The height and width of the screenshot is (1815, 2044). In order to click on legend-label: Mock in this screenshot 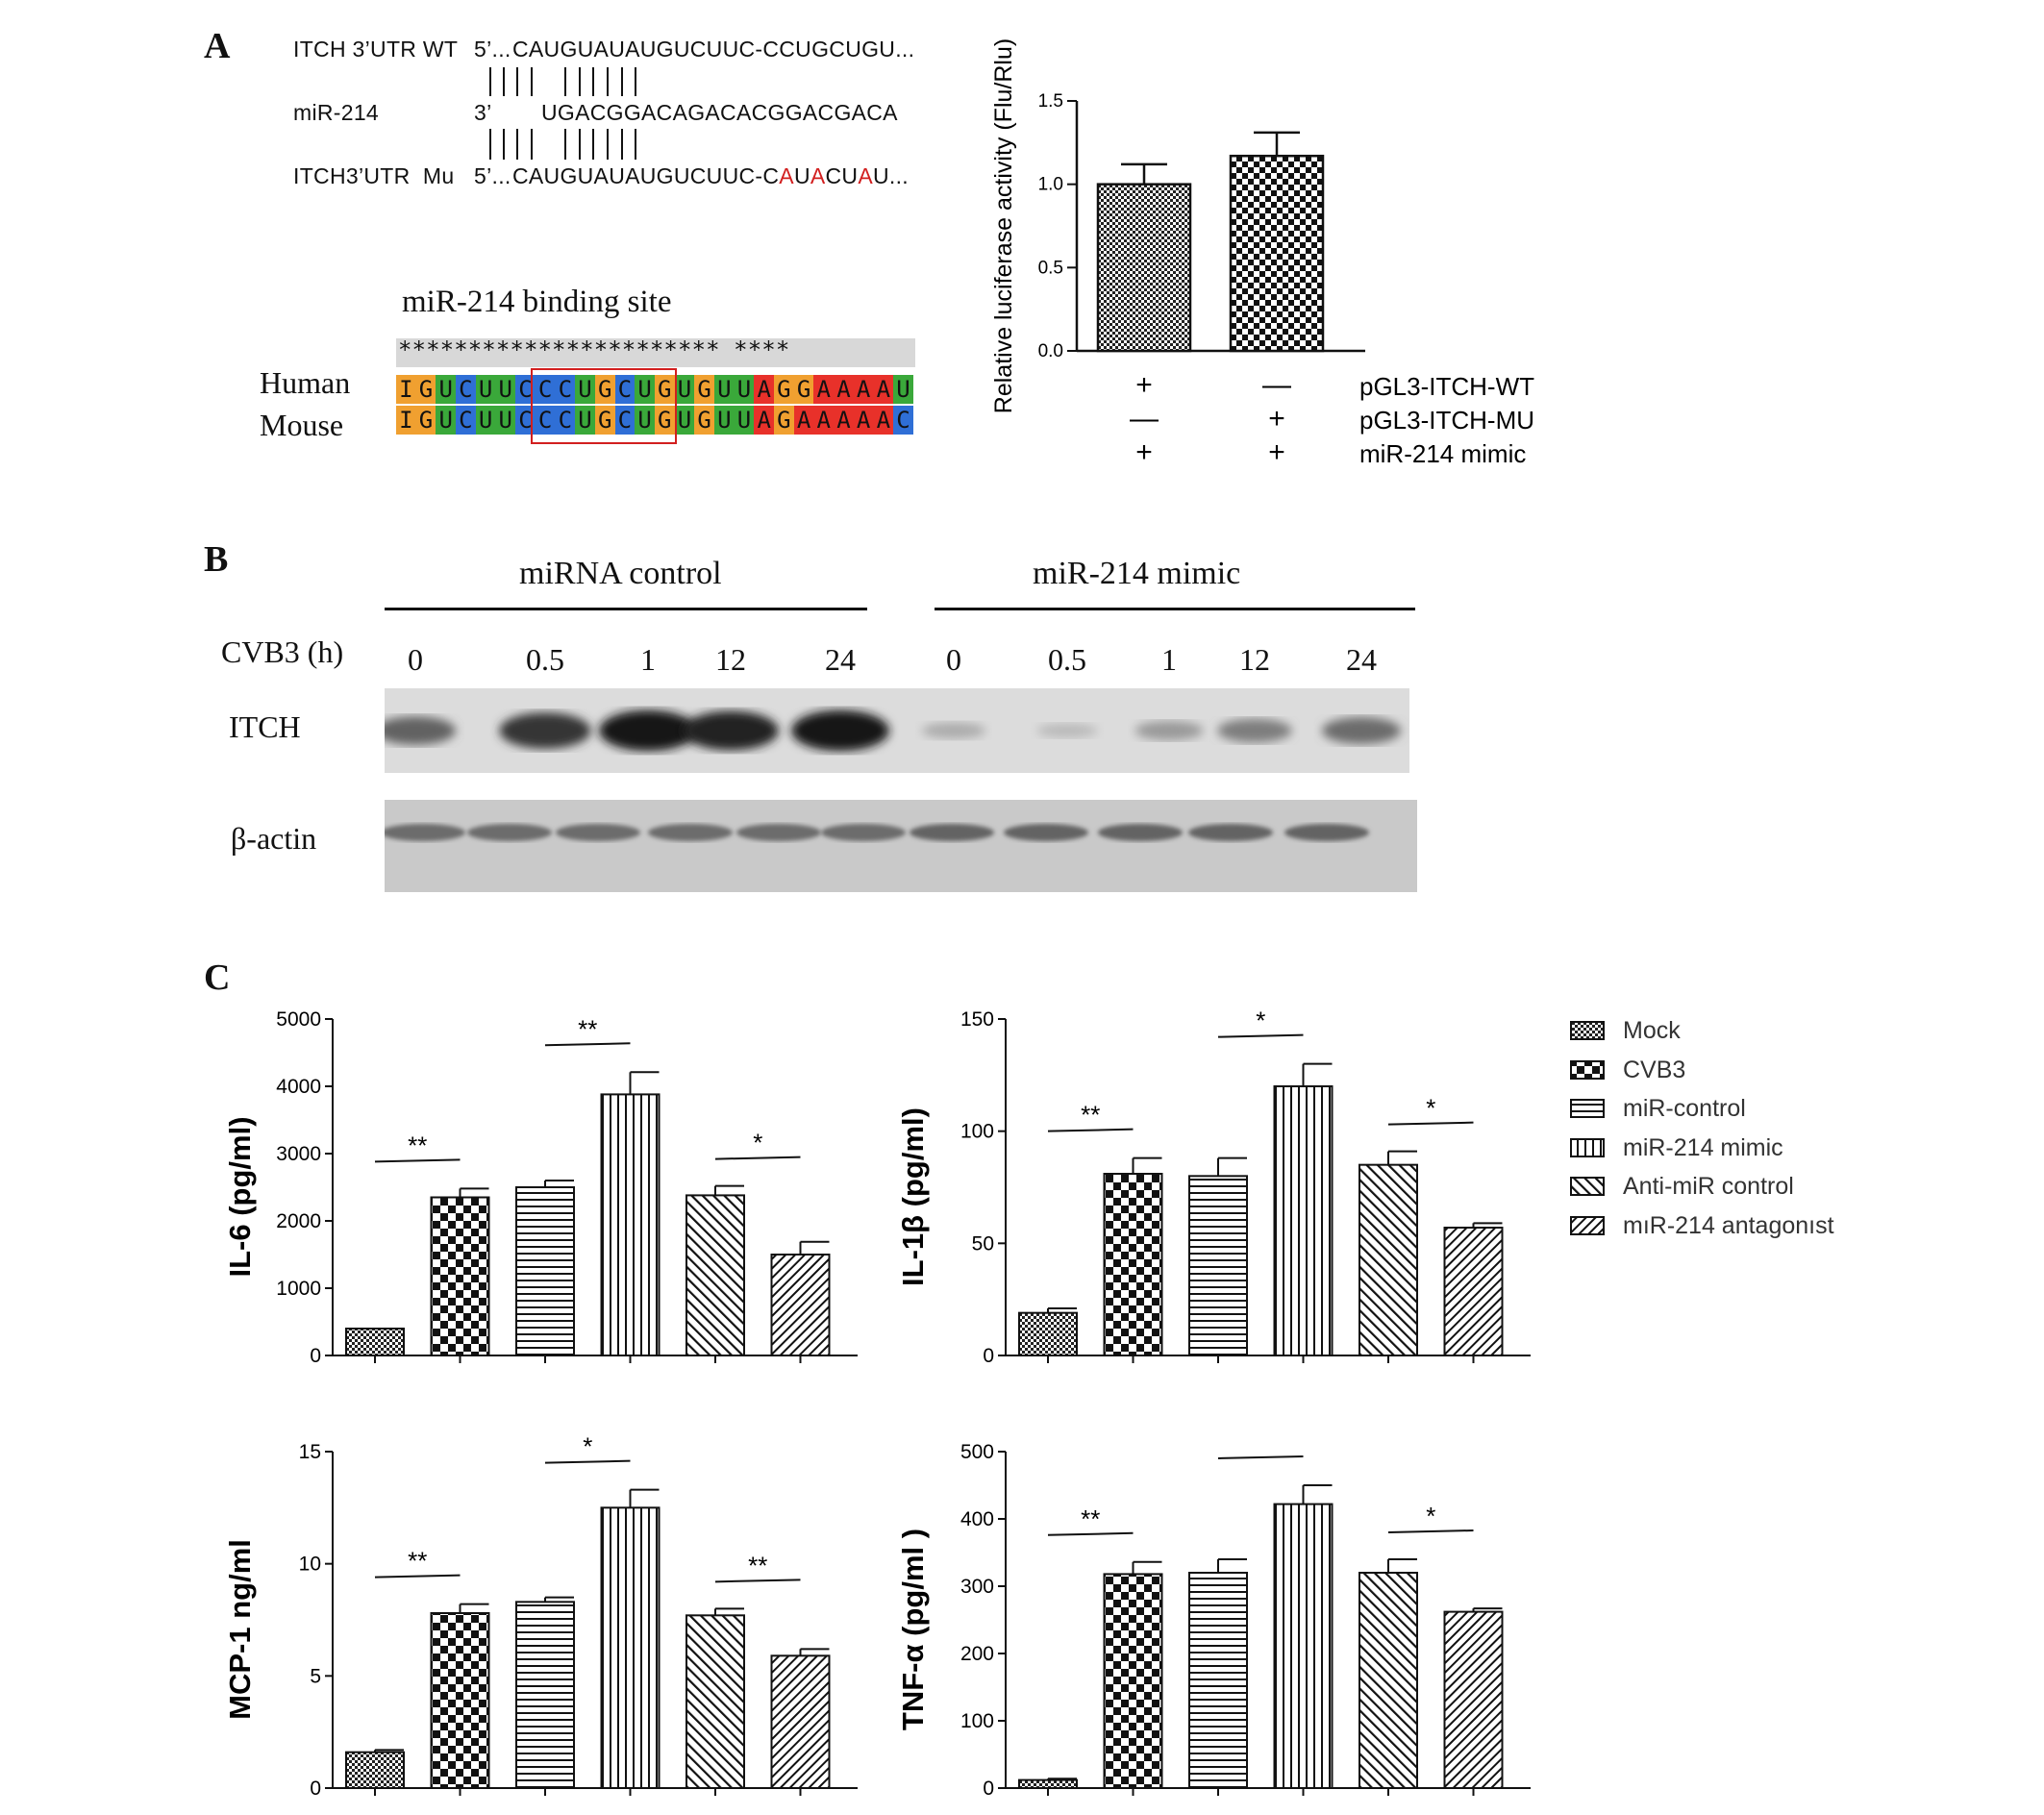, I will do `click(1652, 1030)`.